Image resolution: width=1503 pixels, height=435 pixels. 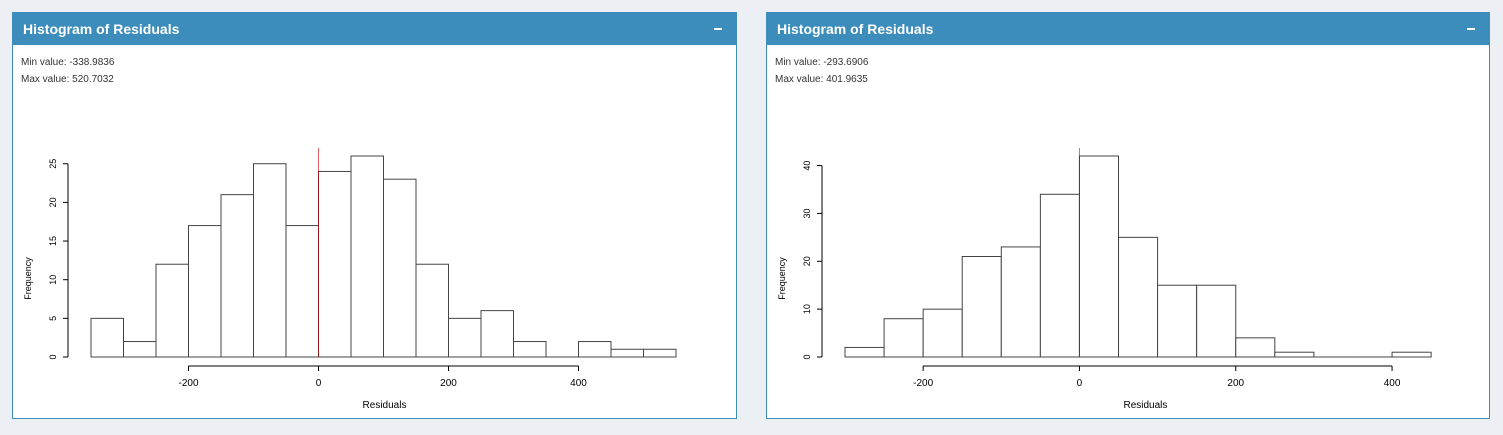 What do you see at coordinates (807, 213) in the screenshot?
I see `y-tick-label: 30` at bounding box center [807, 213].